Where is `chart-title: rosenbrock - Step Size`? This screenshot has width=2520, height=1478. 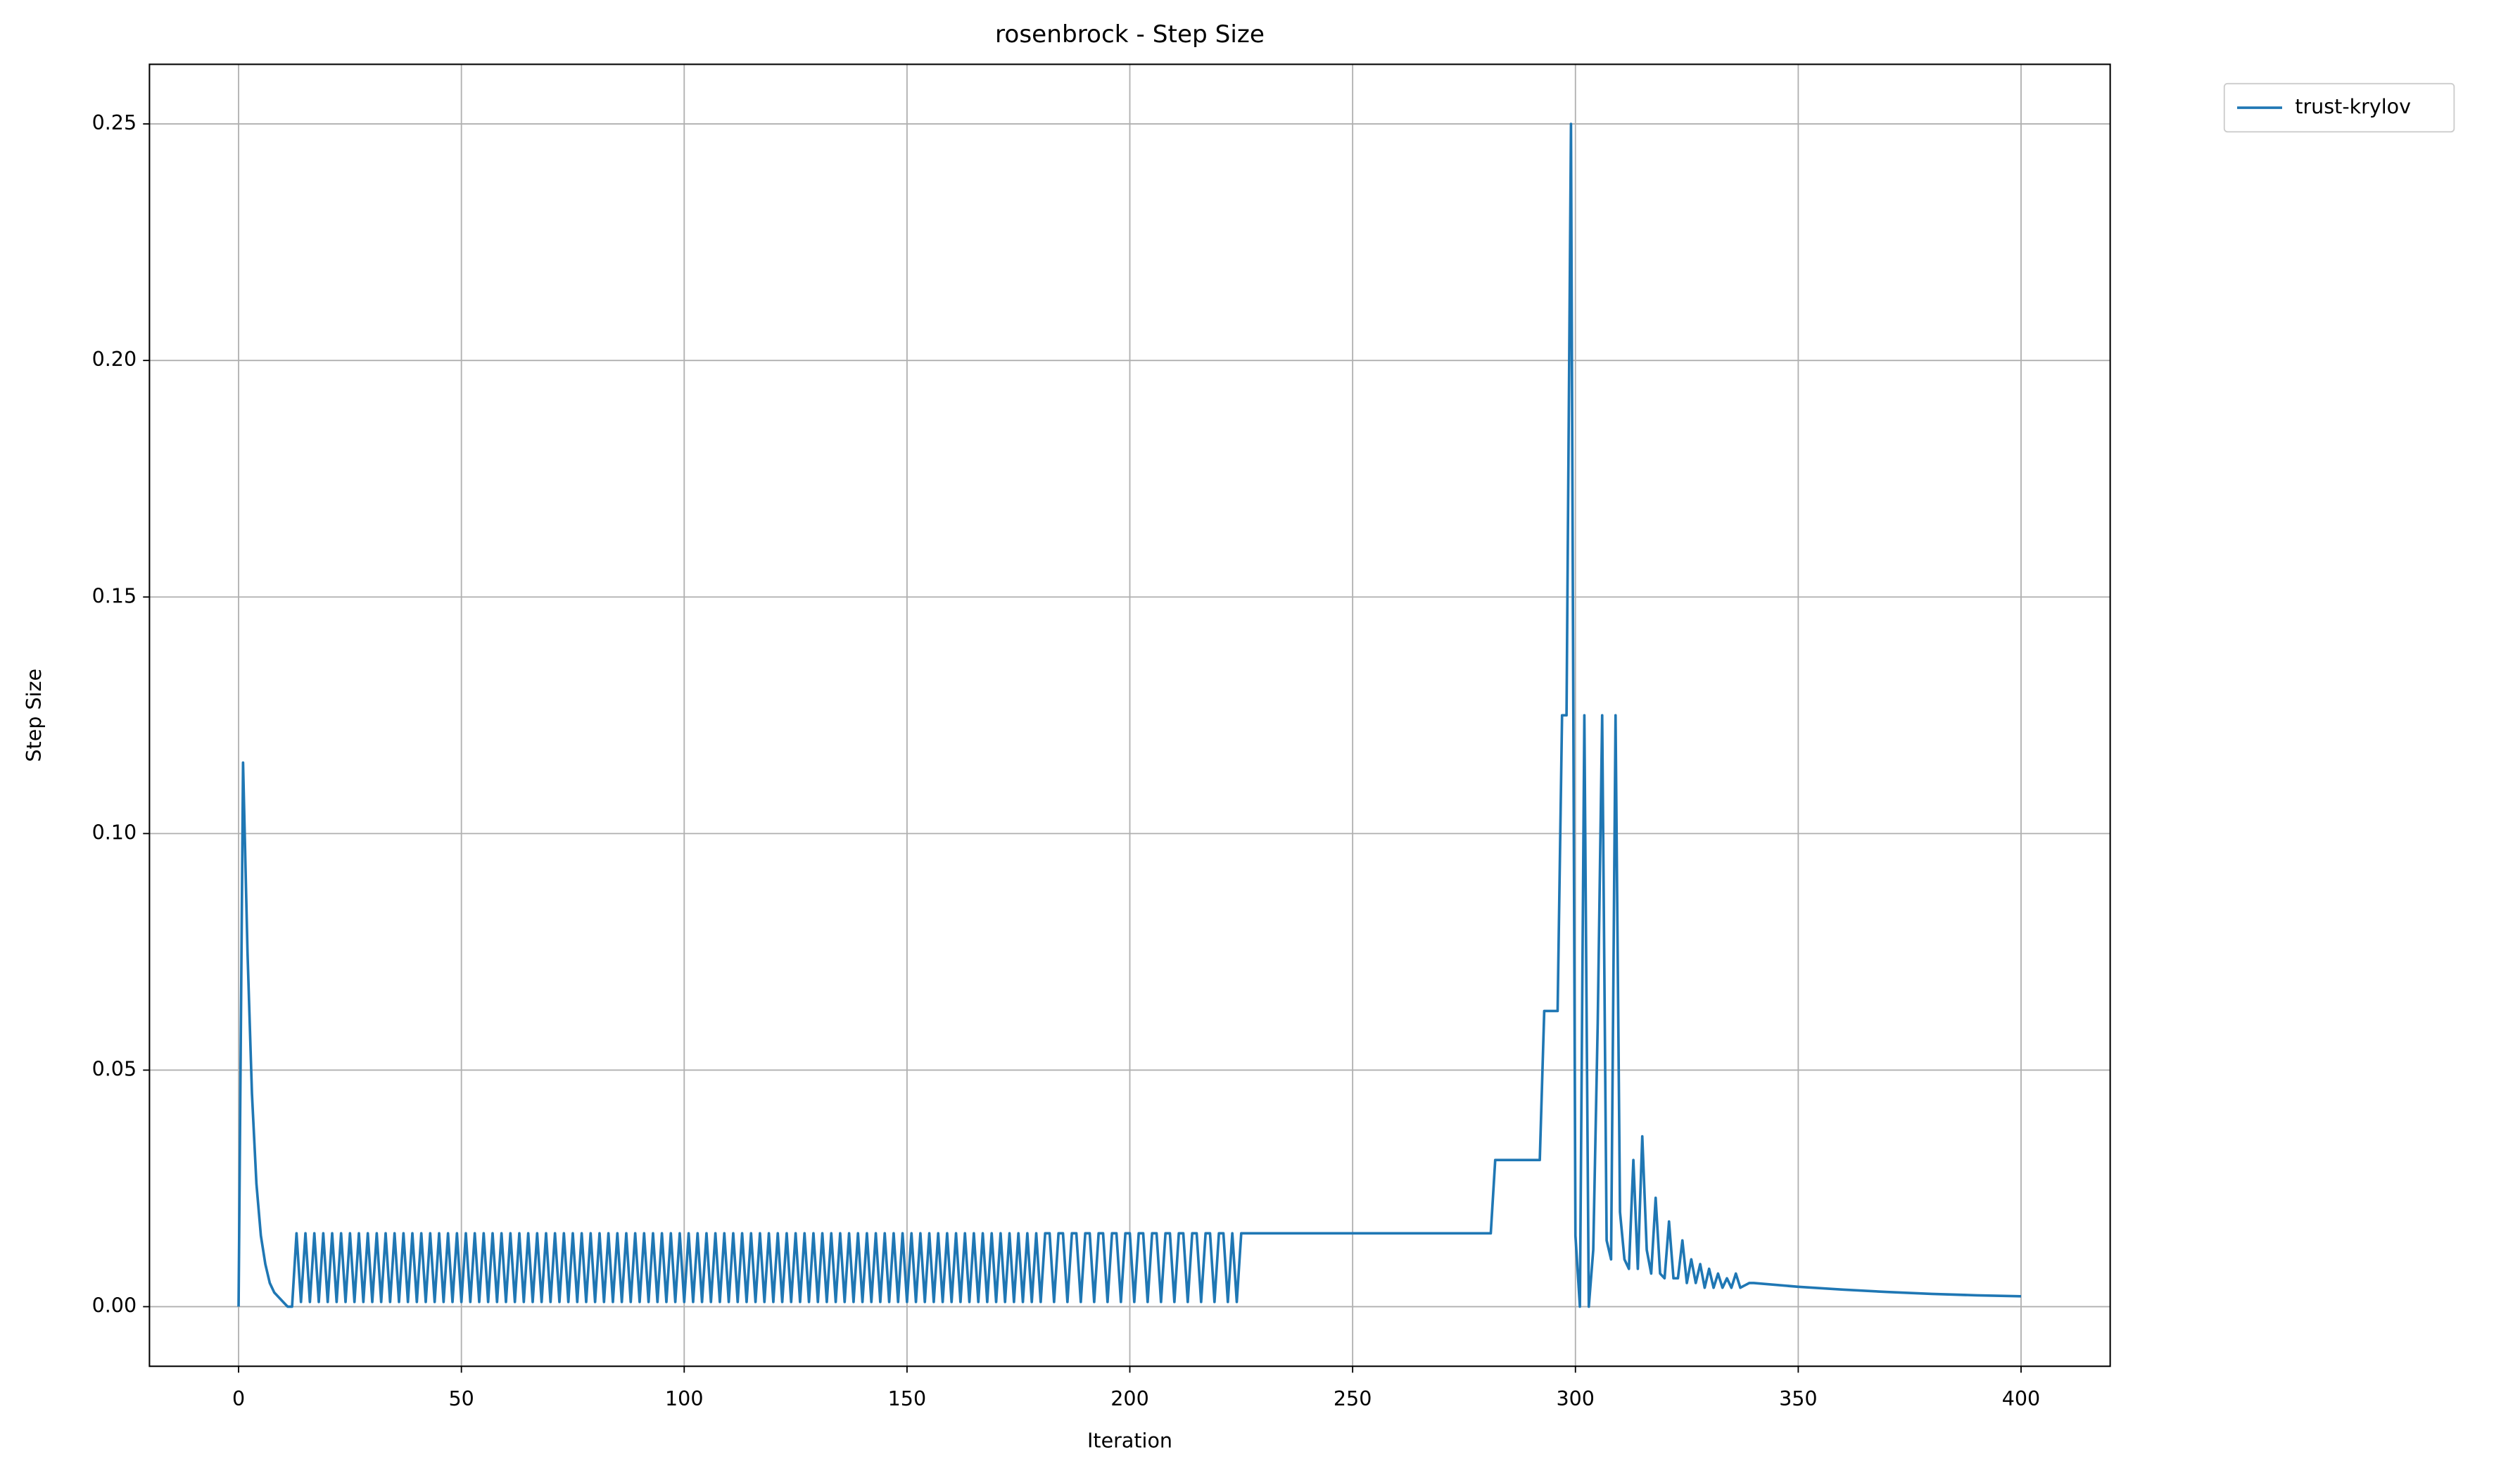
chart-title: rosenbrock - Step Size is located at coordinates (1130, 34).